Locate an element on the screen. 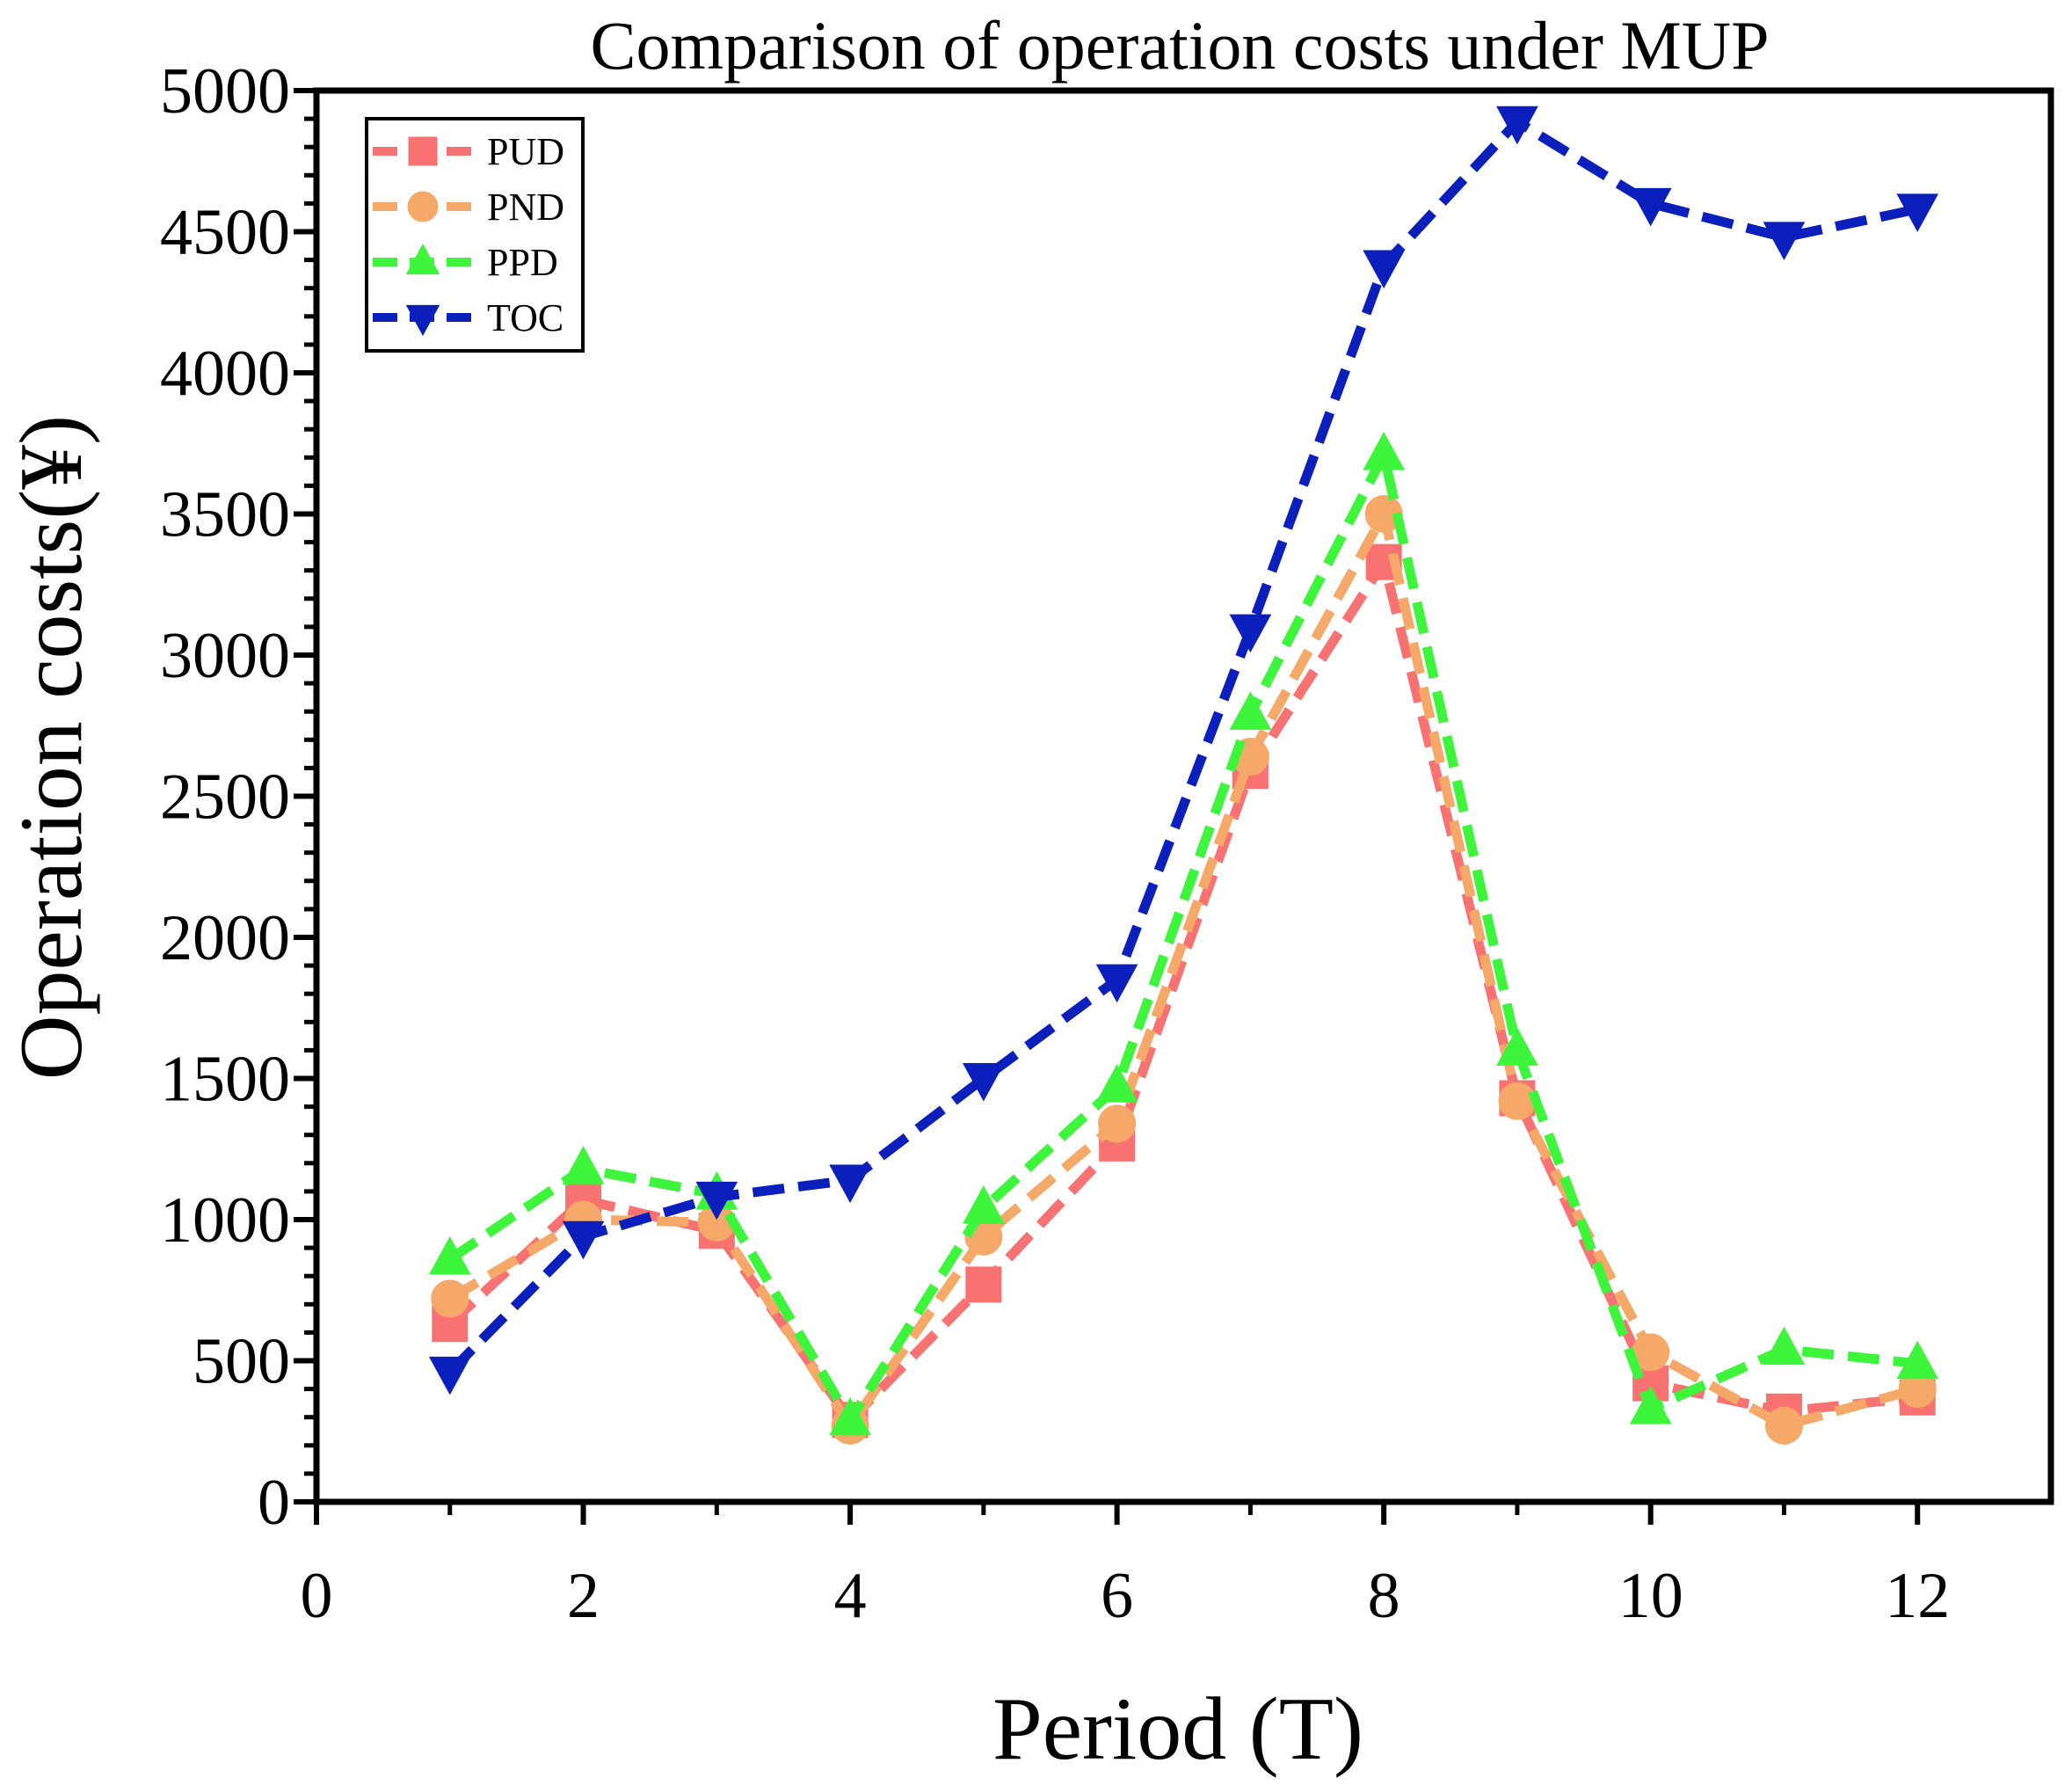 The height and width of the screenshot is (1785, 2072). y-tick-label: 4000 is located at coordinates (225, 374).